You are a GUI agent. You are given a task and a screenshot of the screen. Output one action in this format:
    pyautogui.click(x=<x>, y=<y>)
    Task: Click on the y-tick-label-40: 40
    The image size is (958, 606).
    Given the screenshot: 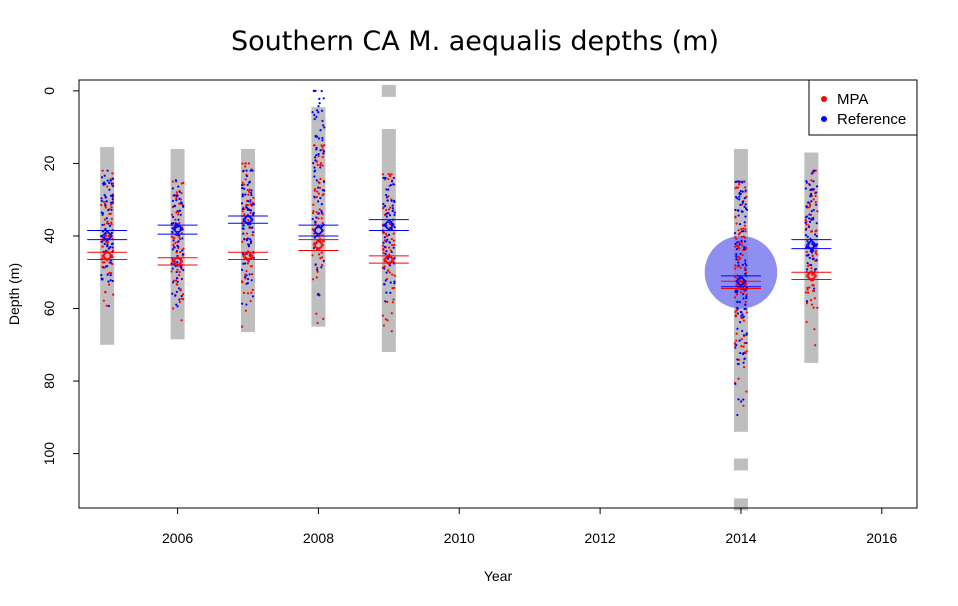 What is the action you would take?
    pyautogui.click(x=49, y=236)
    